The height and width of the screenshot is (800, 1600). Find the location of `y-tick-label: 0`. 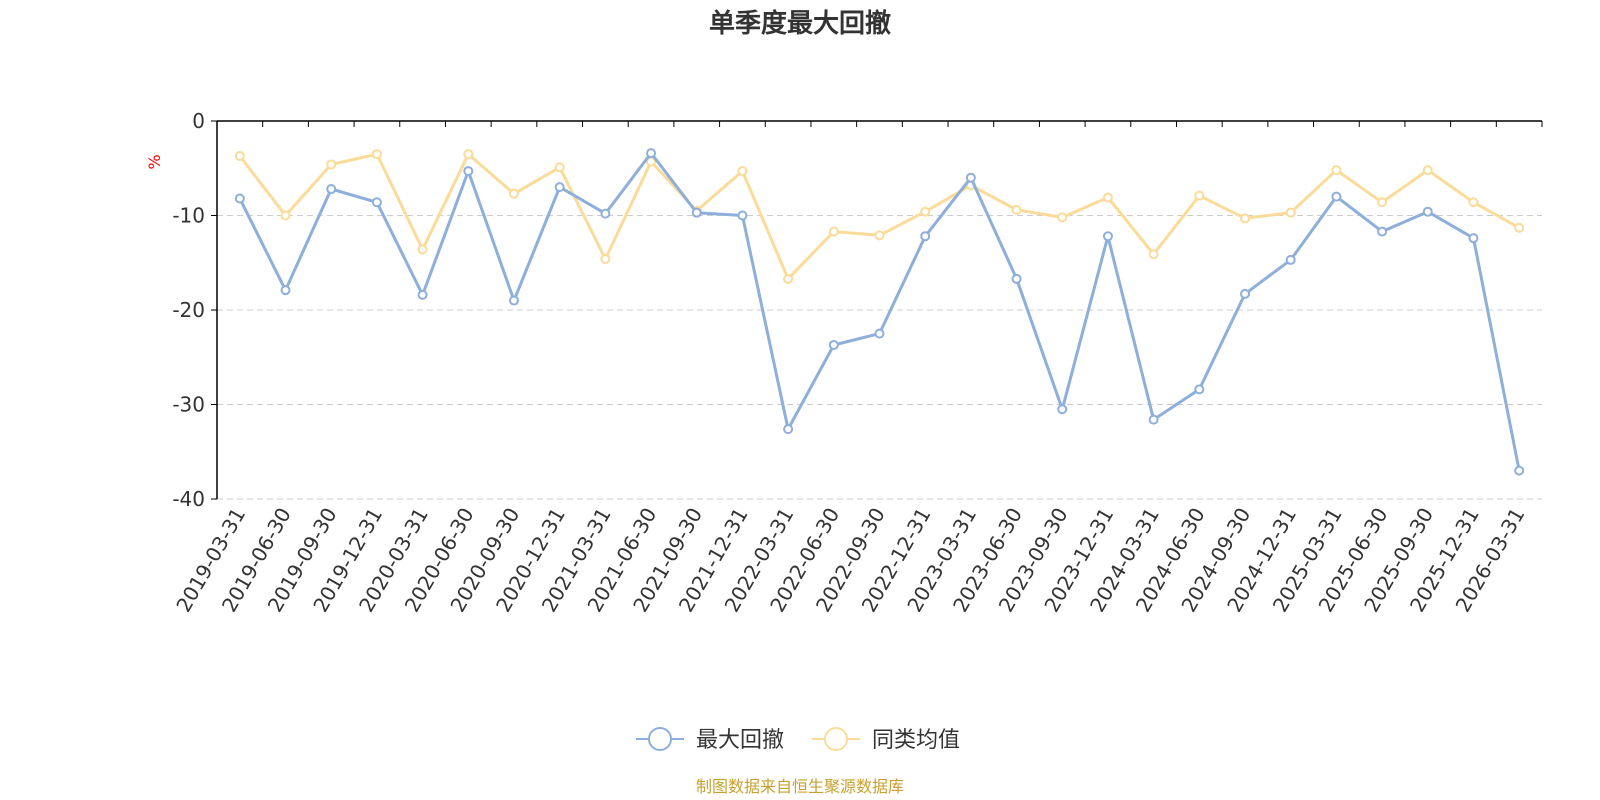

y-tick-label: 0 is located at coordinates (198, 121).